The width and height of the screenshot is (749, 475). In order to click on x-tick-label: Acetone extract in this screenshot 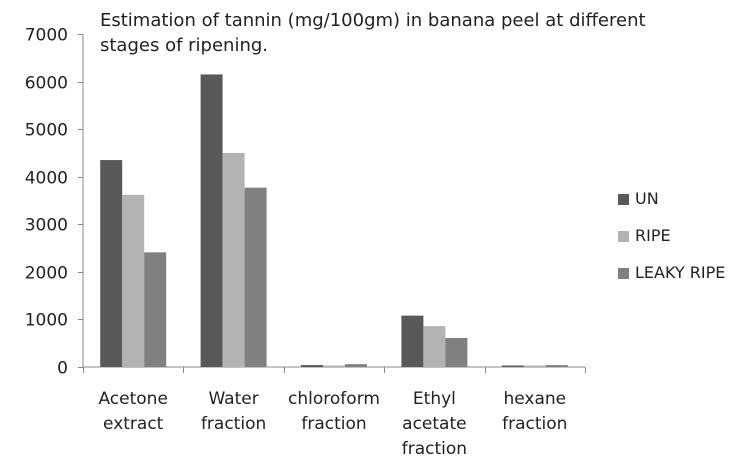, I will do `click(133, 412)`.